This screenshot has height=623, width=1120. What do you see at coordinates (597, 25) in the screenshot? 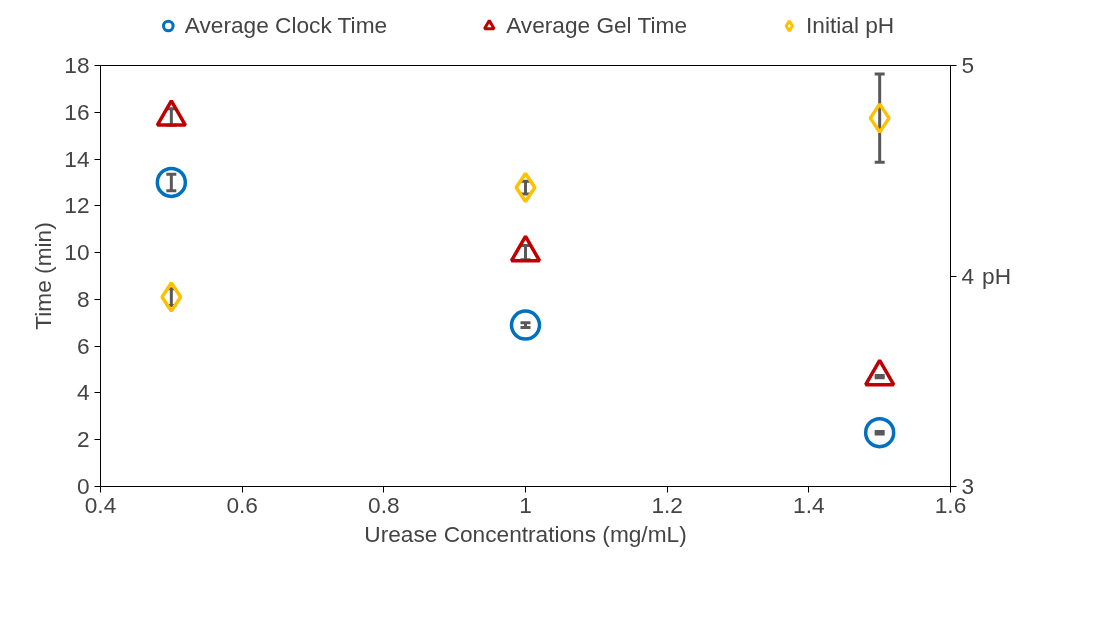
I see `legend-label: Average Gel Time` at bounding box center [597, 25].